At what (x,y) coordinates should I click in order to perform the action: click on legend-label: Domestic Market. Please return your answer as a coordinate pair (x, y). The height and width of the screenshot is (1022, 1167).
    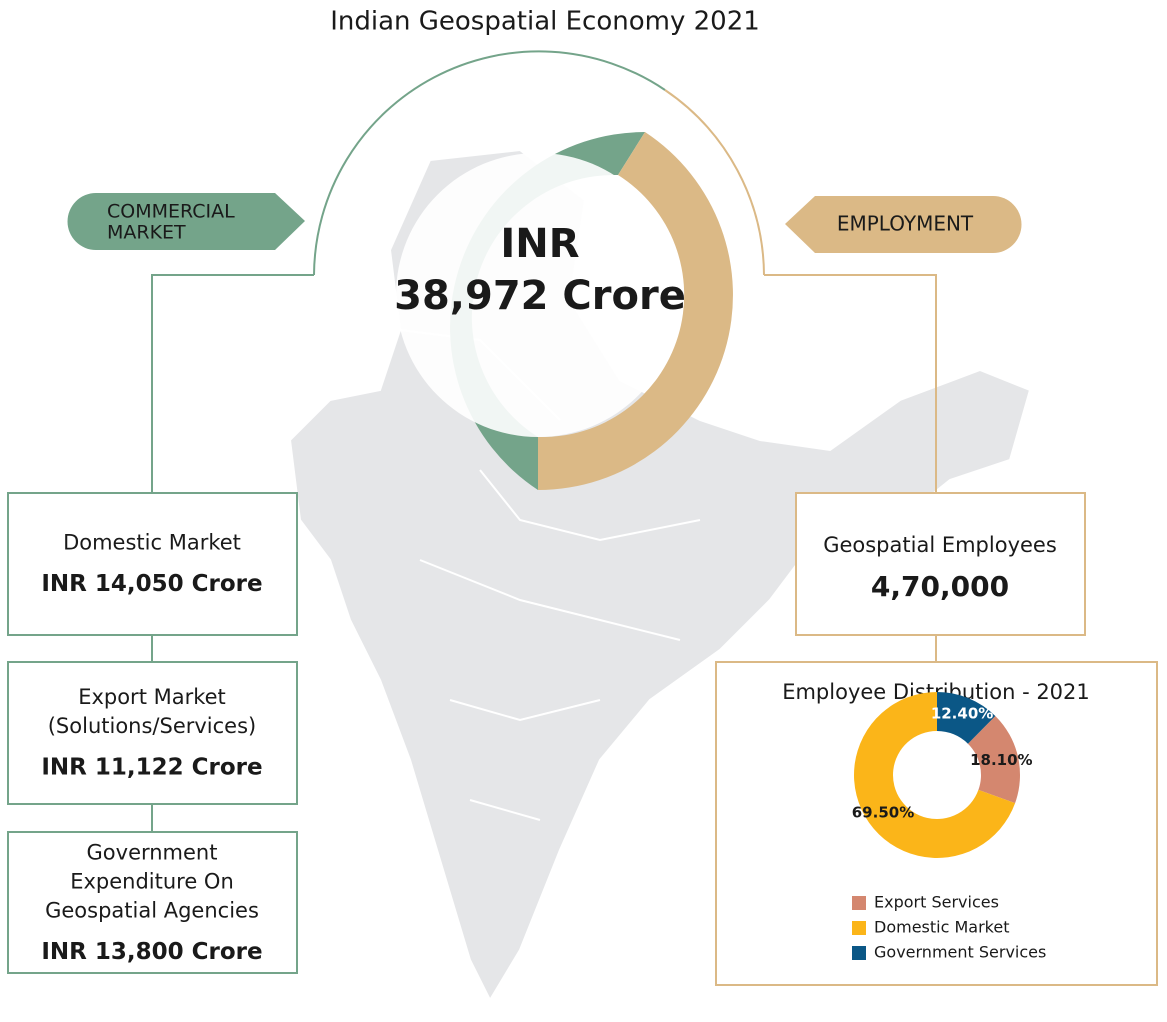
    Looking at the image, I should click on (941, 927).